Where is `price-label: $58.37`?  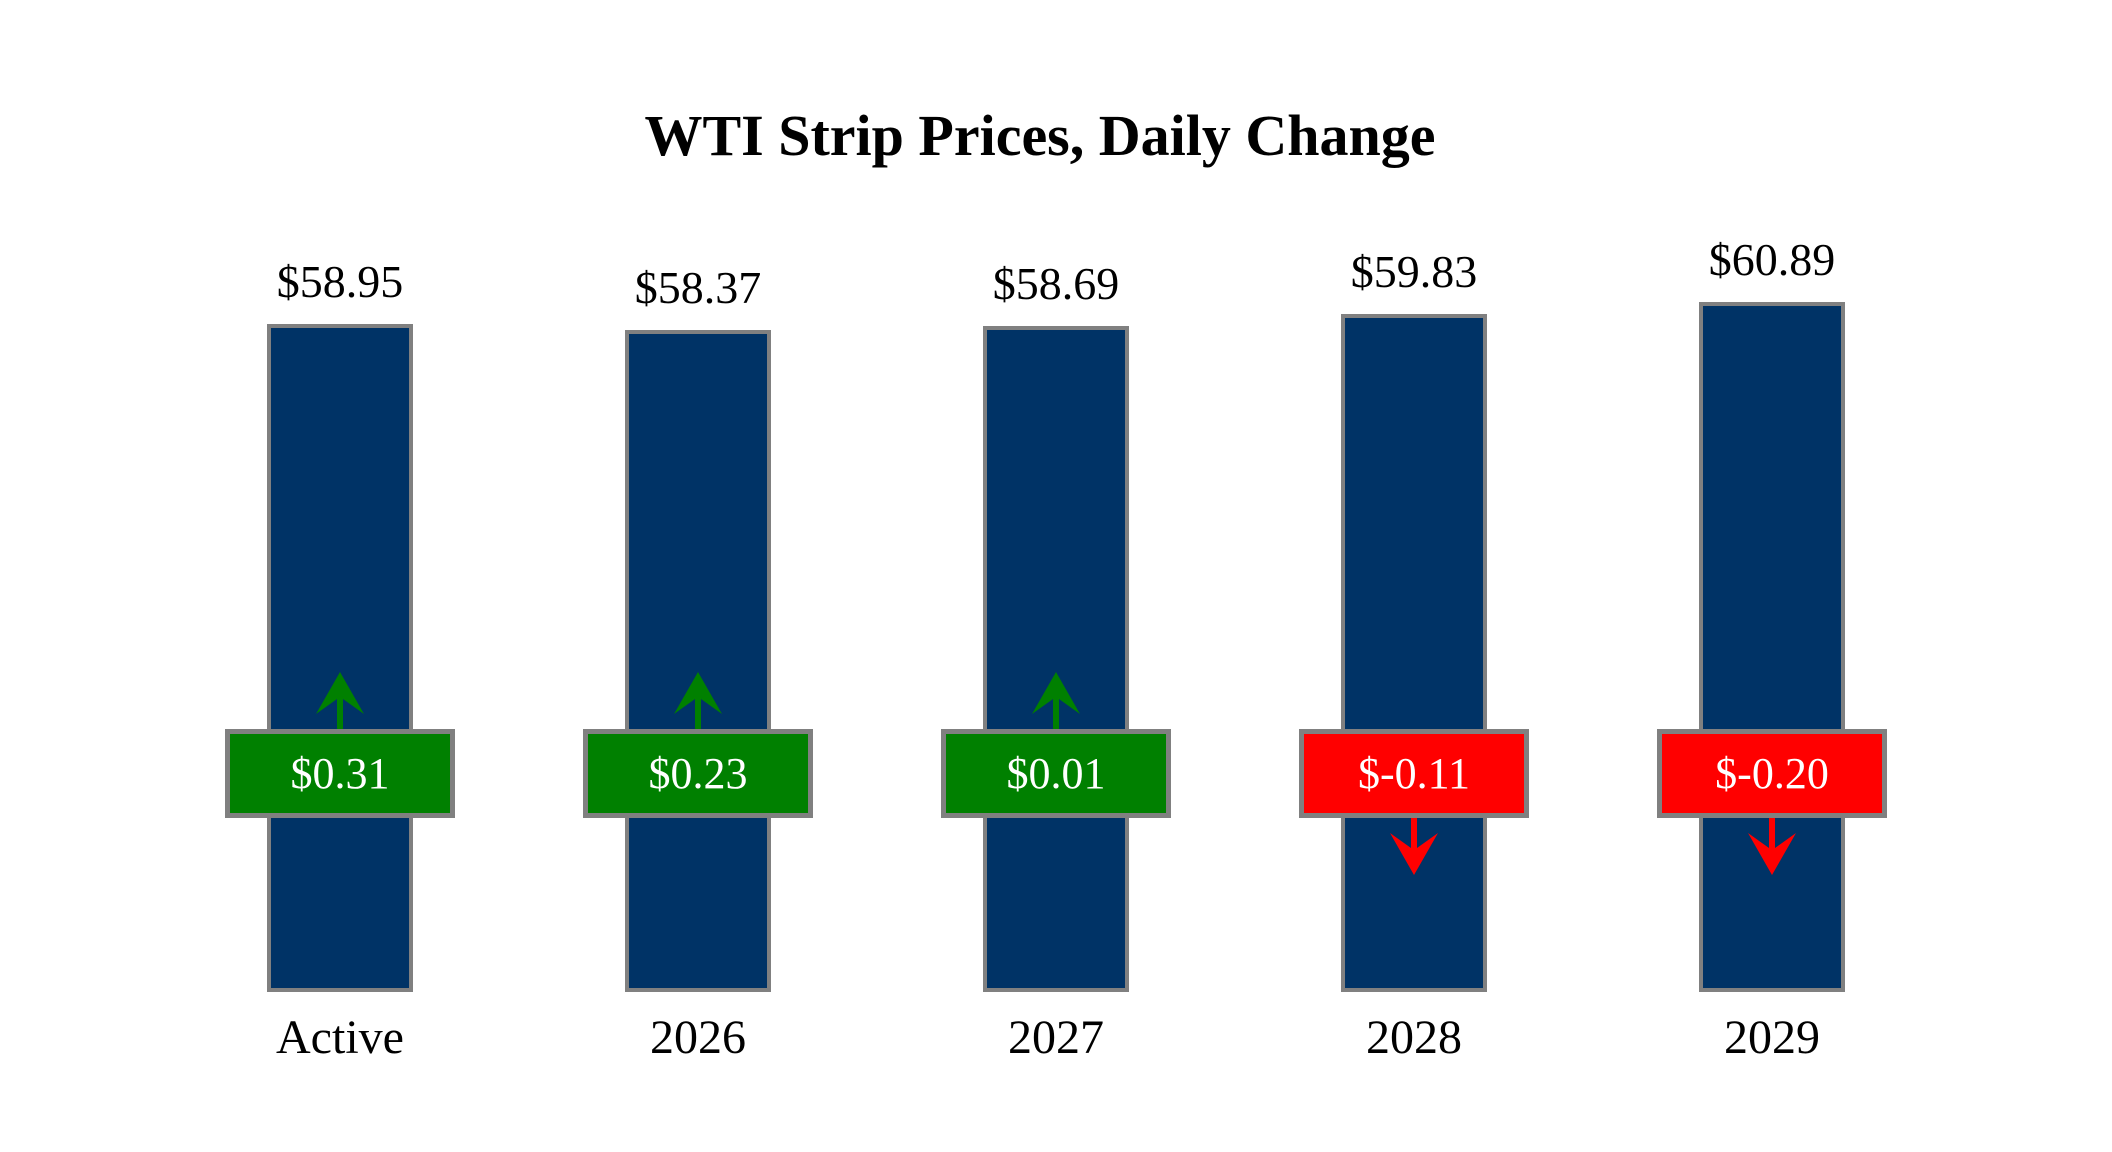
price-label: $58.37 is located at coordinates (698, 287).